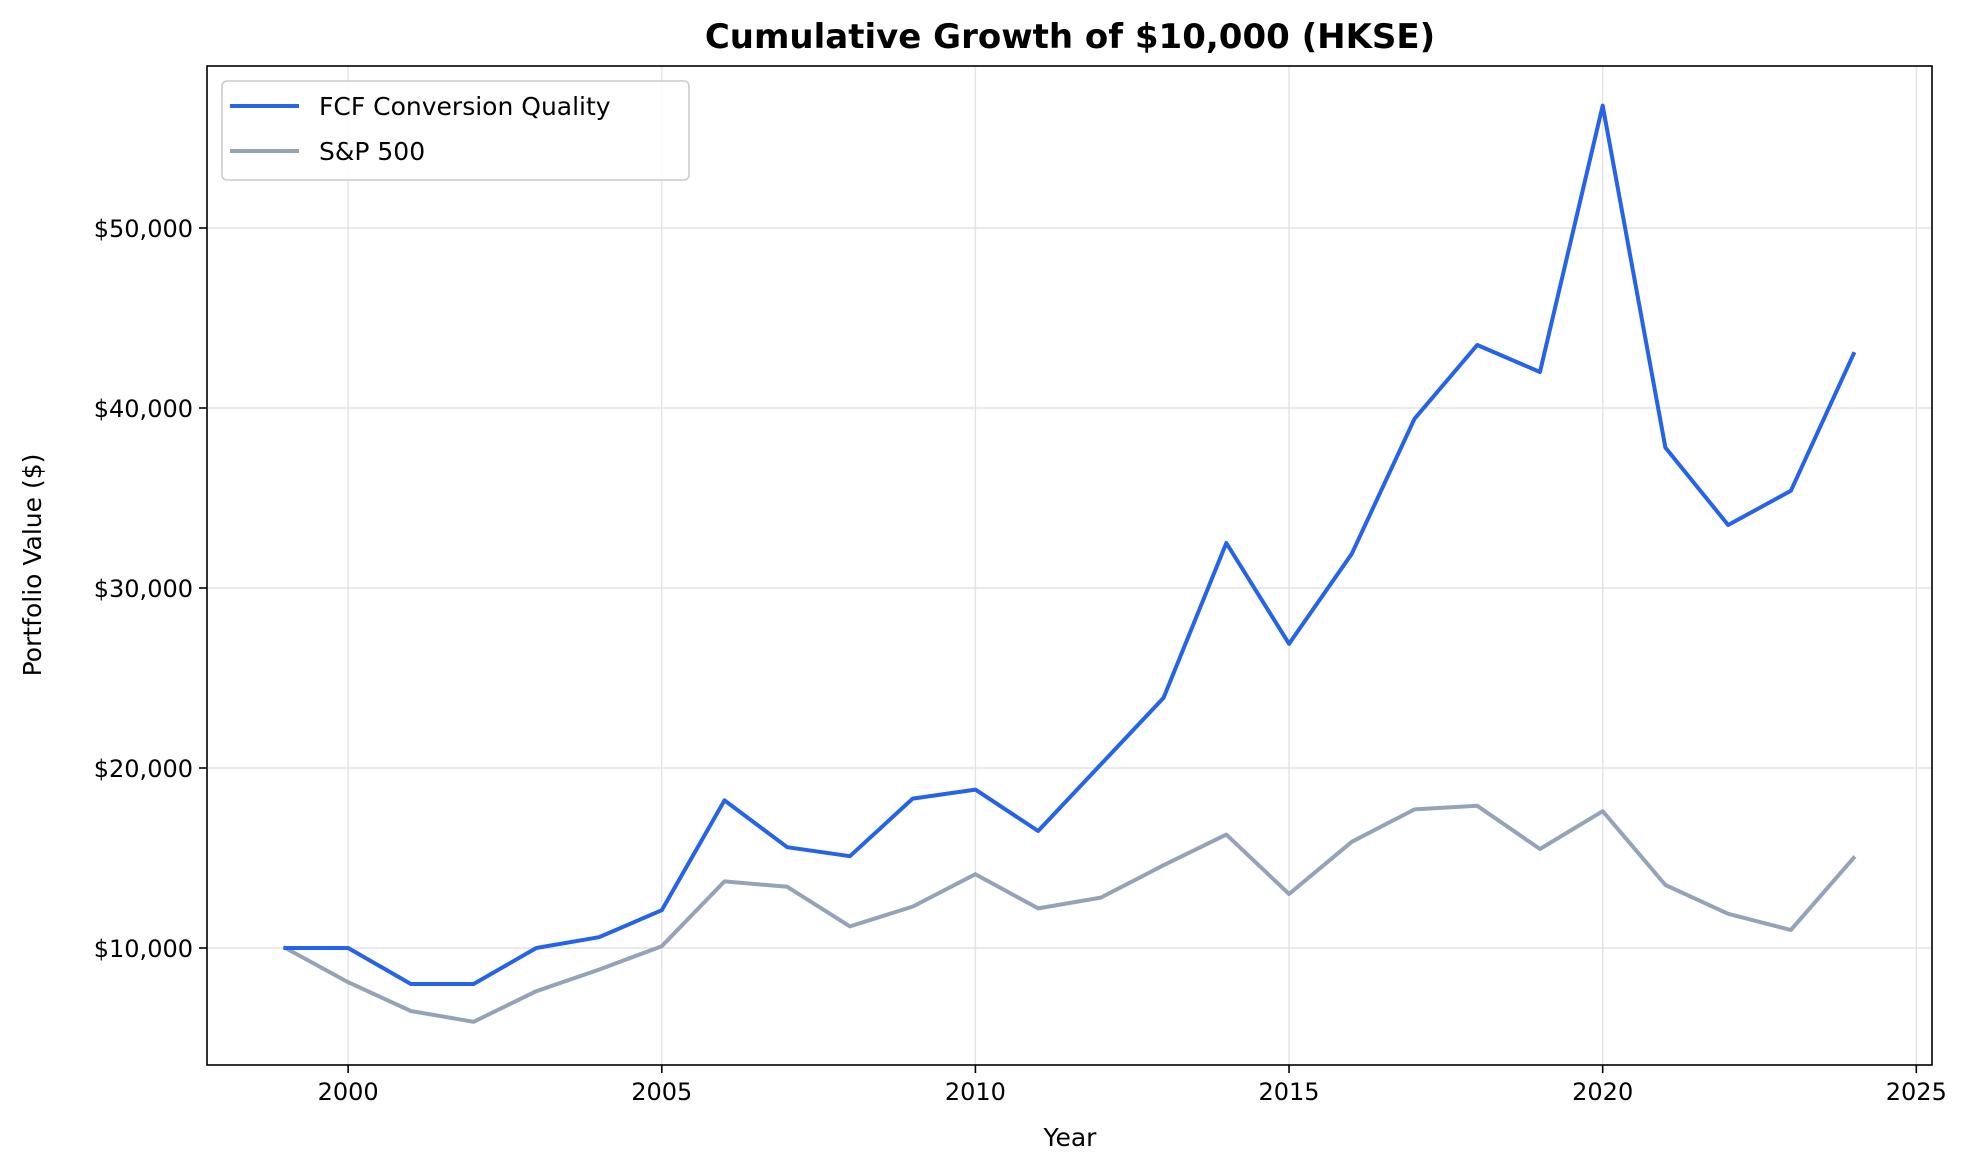  I want to click on chart-title: Cumulative Growth of $10,000 (HKSE), so click(1070, 37).